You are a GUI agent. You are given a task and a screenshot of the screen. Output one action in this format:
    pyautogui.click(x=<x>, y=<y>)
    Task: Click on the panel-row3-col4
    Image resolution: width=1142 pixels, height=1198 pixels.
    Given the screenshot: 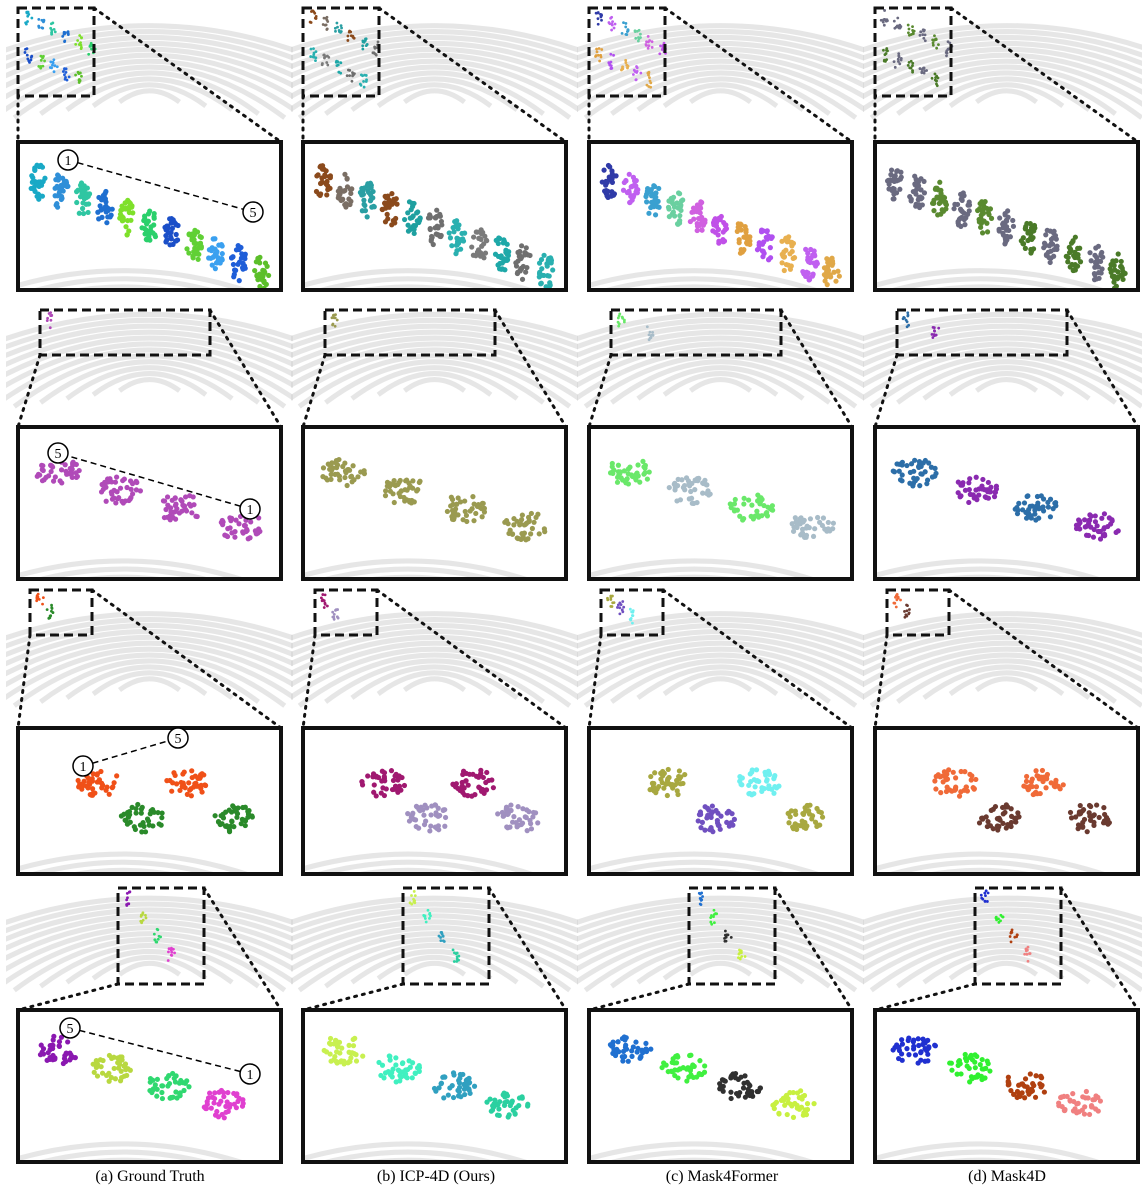 What is the action you would take?
    pyautogui.click(x=1002, y=732)
    